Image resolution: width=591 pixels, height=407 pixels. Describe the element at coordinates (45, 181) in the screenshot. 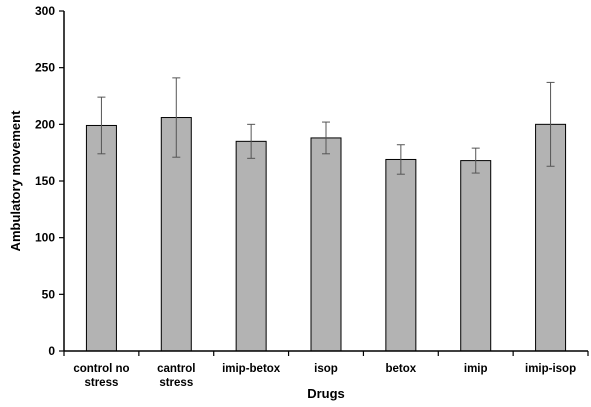

I see `y-tick-label: 150` at that location.